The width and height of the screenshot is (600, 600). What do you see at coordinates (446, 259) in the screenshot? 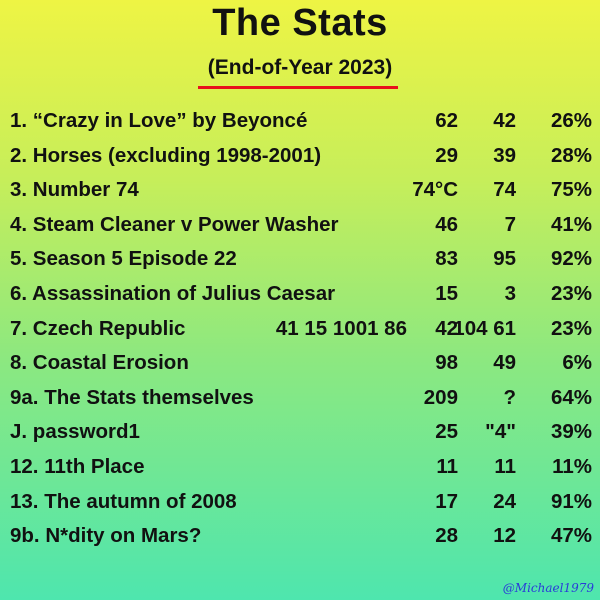
I see `row-value-1: 83` at bounding box center [446, 259].